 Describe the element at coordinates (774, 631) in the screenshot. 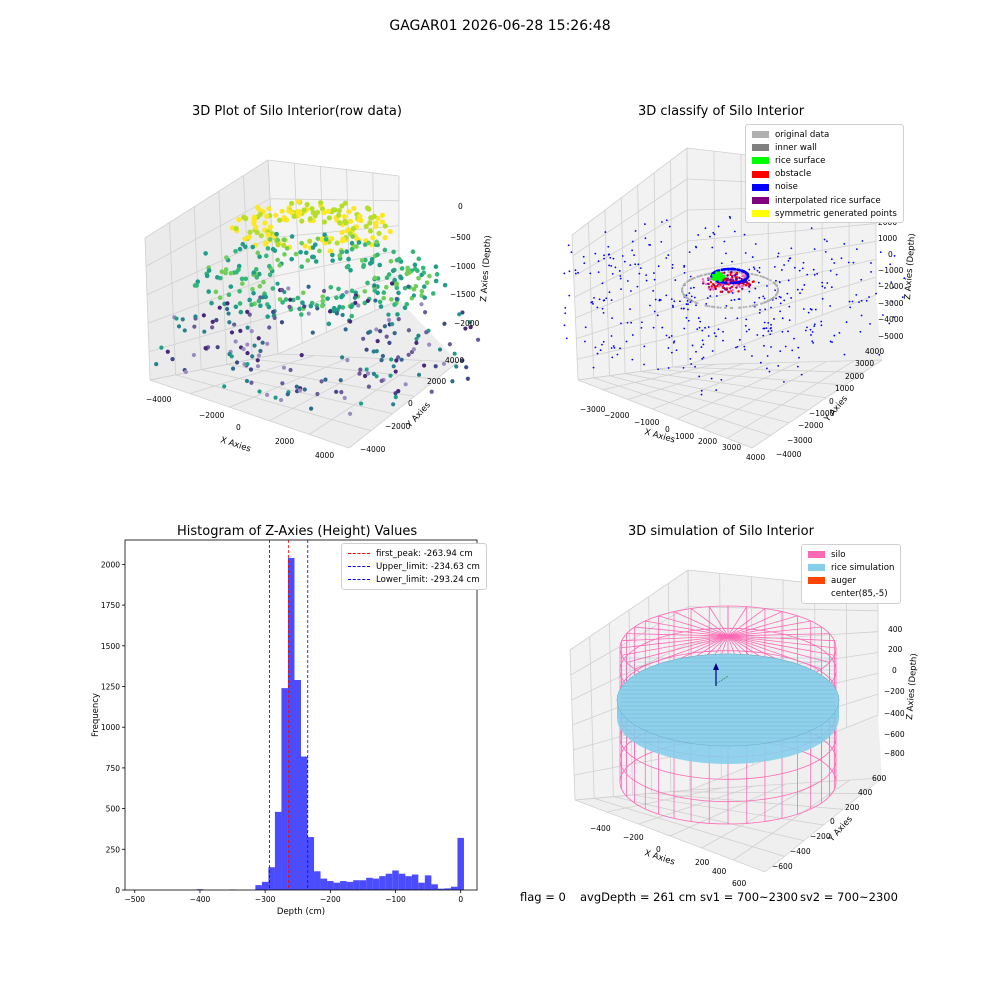

I see `silo-spoke` at that location.